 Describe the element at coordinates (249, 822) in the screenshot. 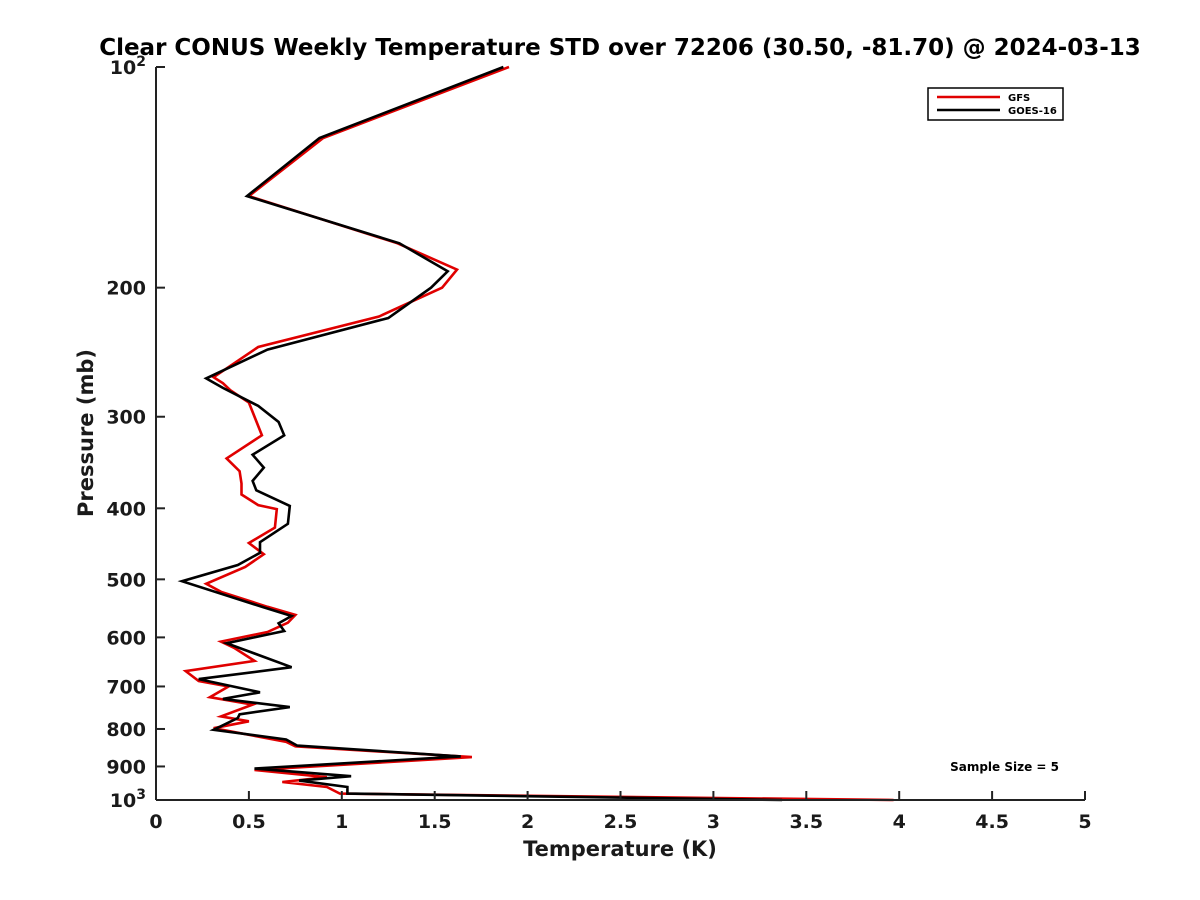

I see `x-tick-label: 0.5` at that location.